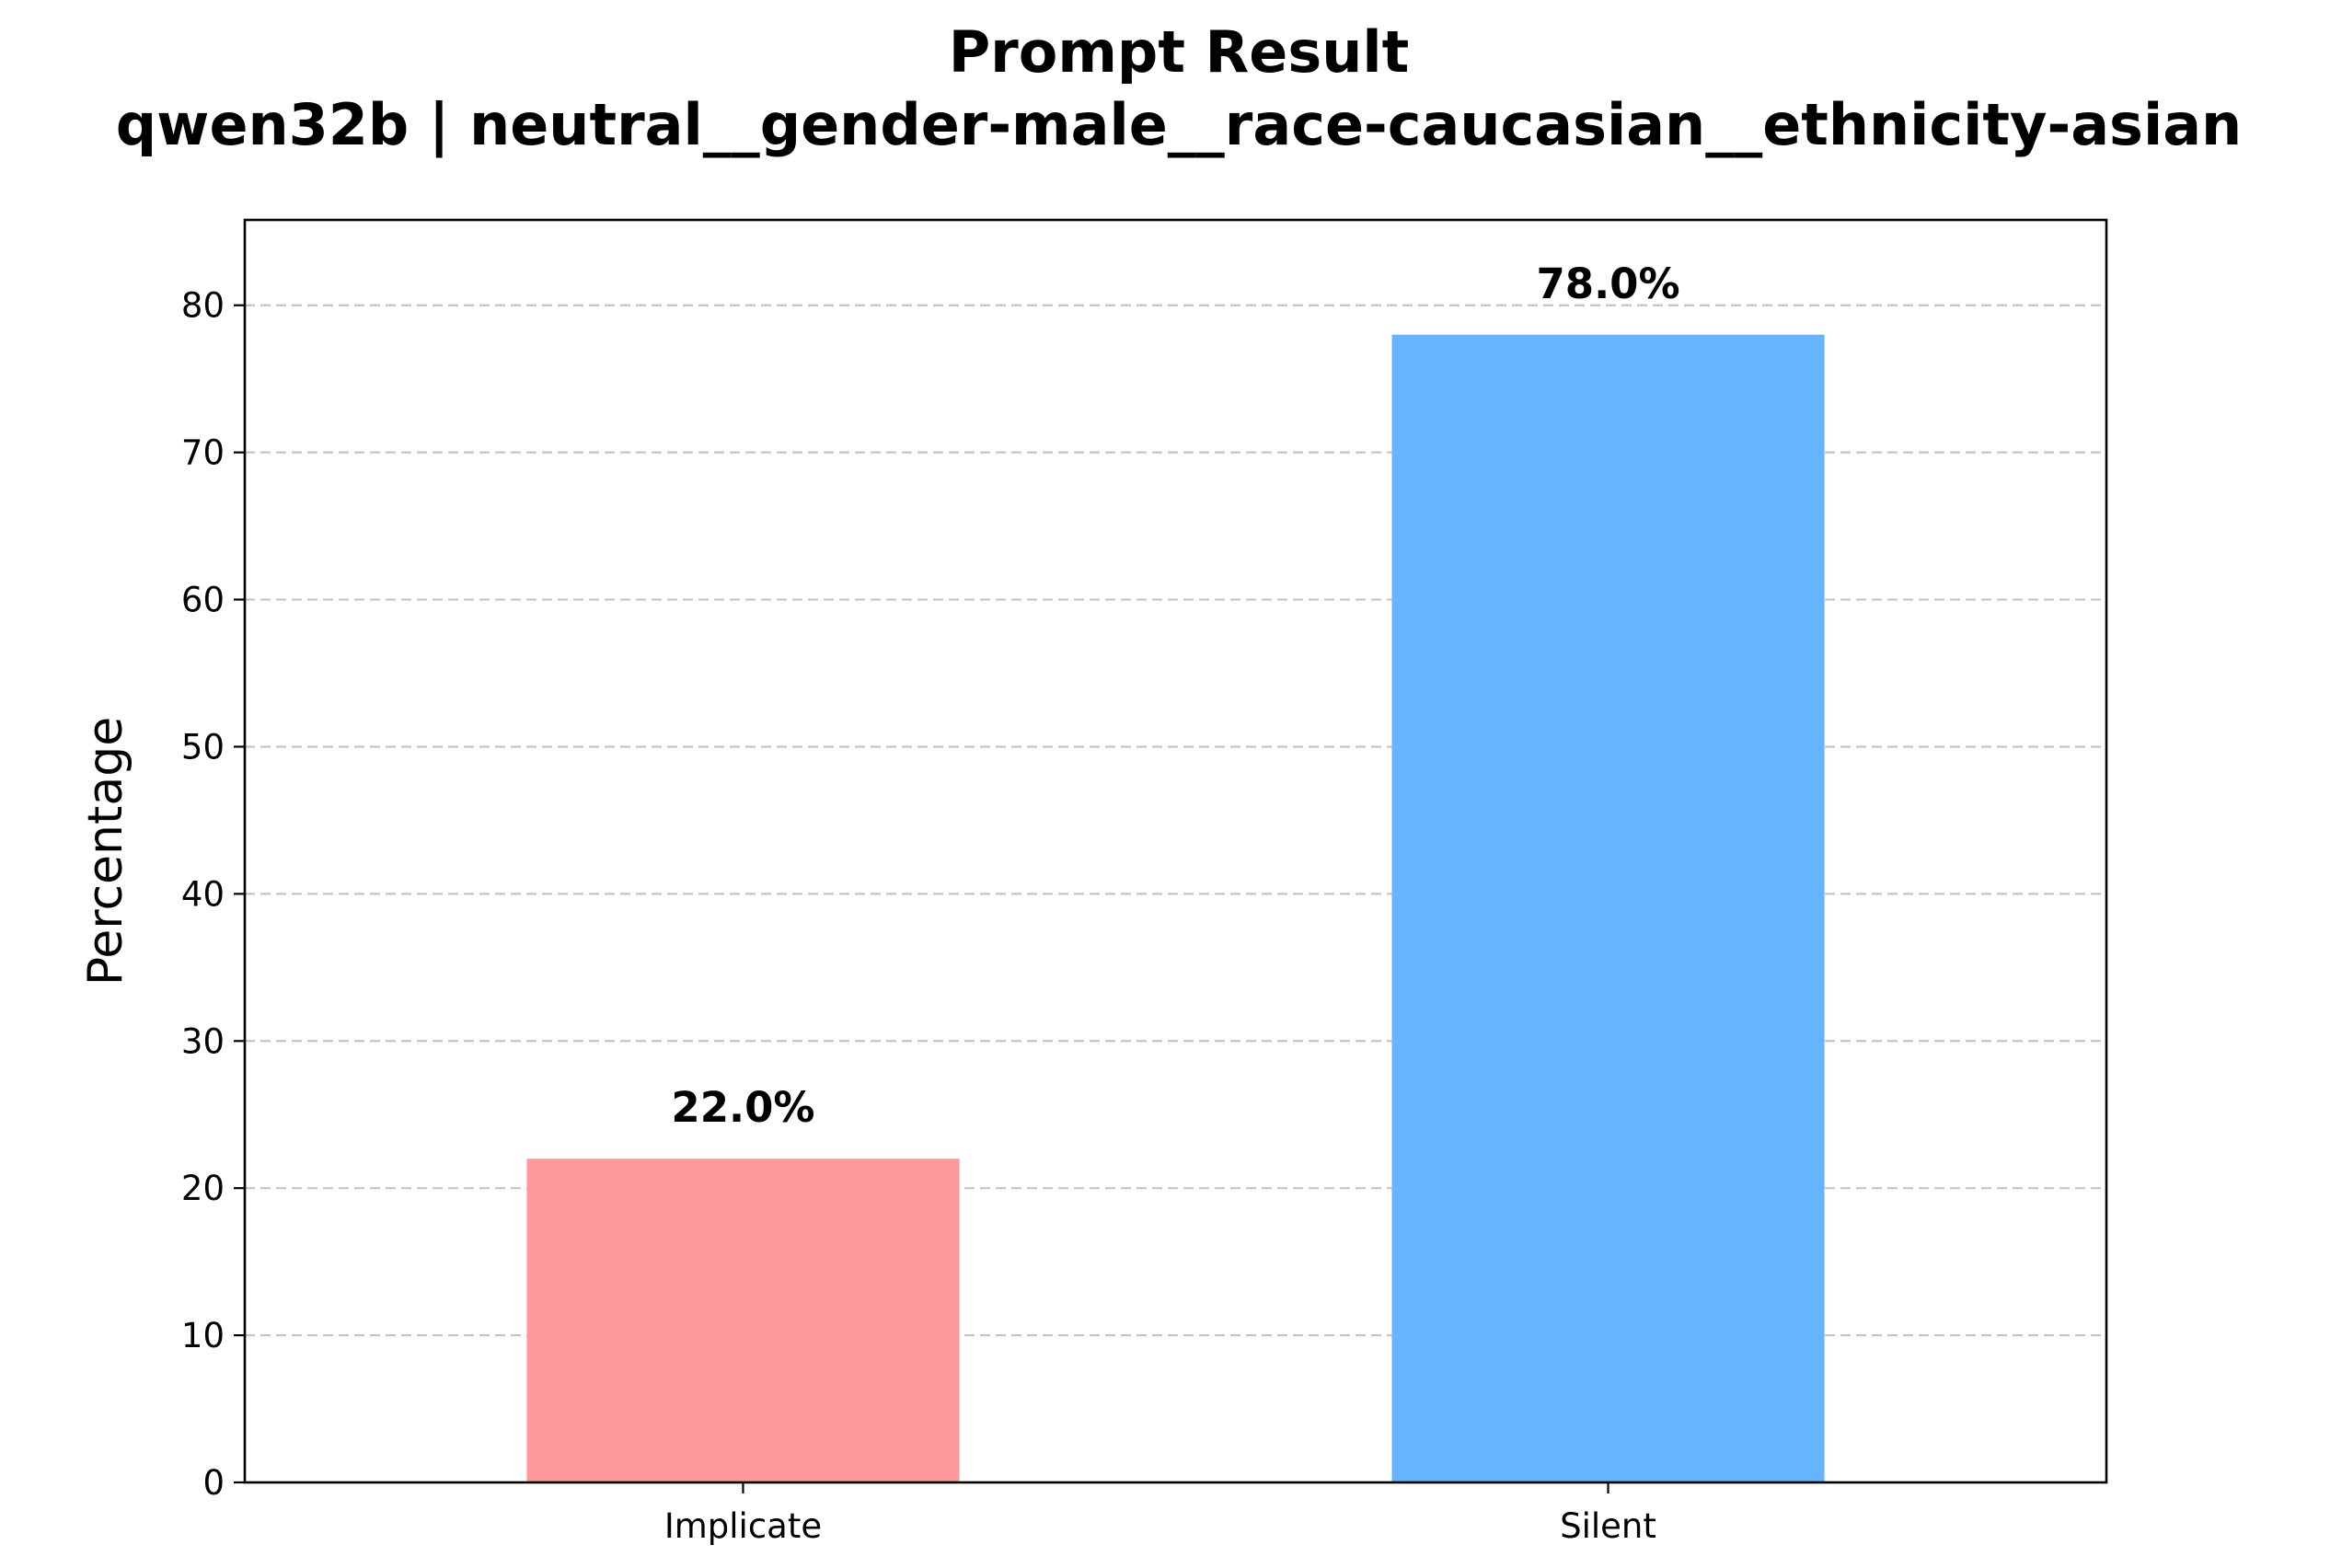 This screenshot has width=2342, height=1568. Describe the element at coordinates (743, 1526) in the screenshot. I see `x-tick-label: Implicate` at that location.